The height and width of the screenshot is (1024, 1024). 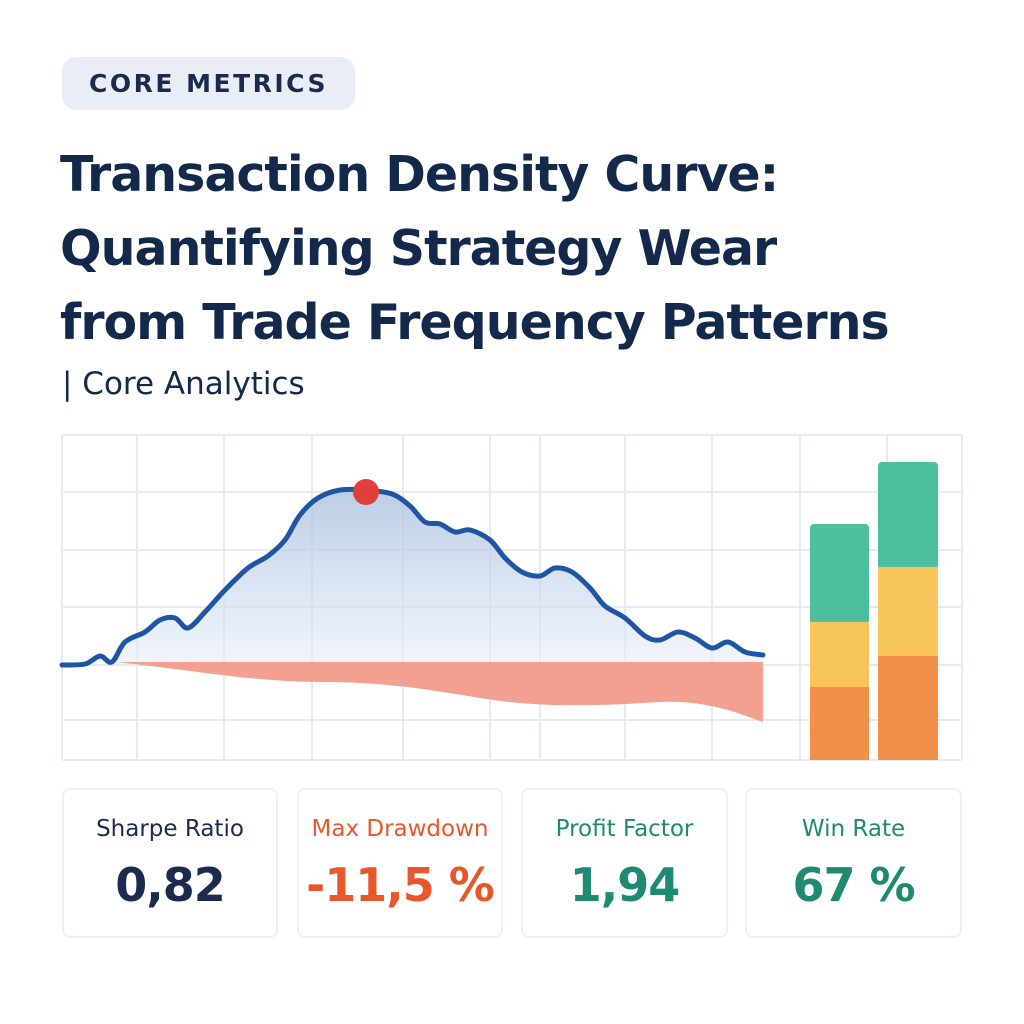 What do you see at coordinates (208, 83) in the screenshot?
I see `badge: CORE METRICS` at bounding box center [208, 83].